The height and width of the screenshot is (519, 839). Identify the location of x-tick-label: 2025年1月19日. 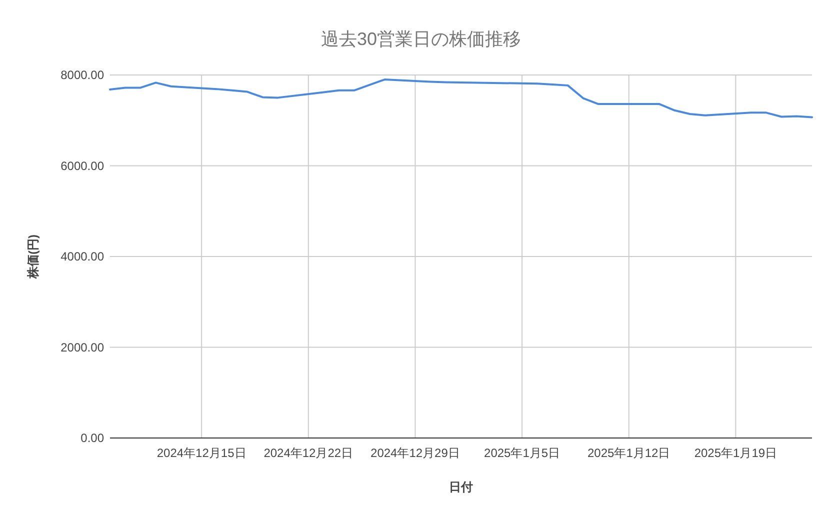
(736, 453).